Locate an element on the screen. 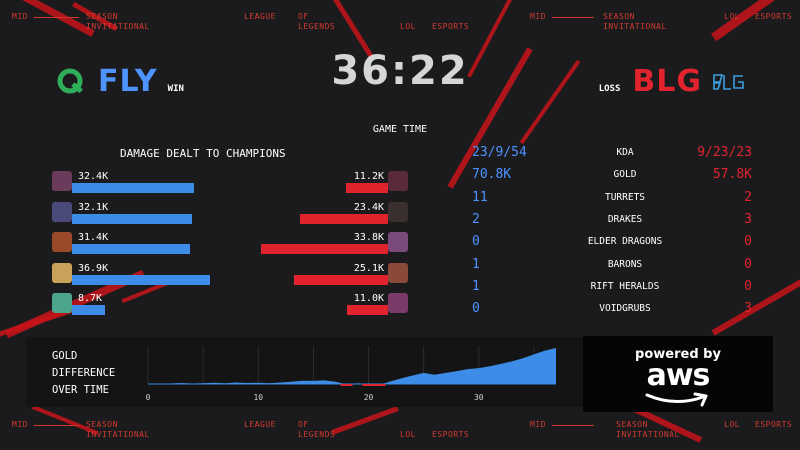  left-damage-value: 31.4K is located at coordinates (93, 237).